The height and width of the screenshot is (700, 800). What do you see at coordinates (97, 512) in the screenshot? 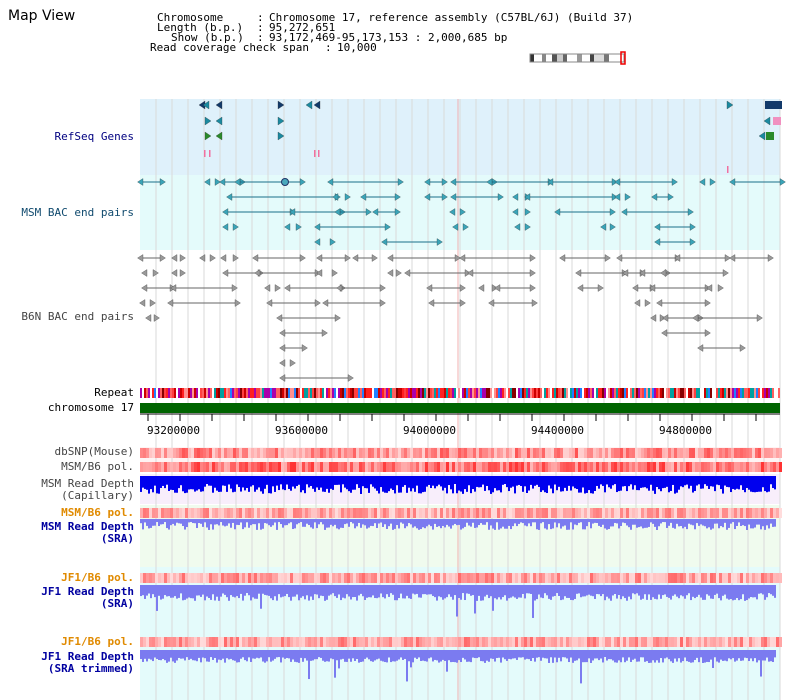
I see `track-label-msm-b6-pol-2: MSM/B6 pol.` at bounding box center [97, 512].